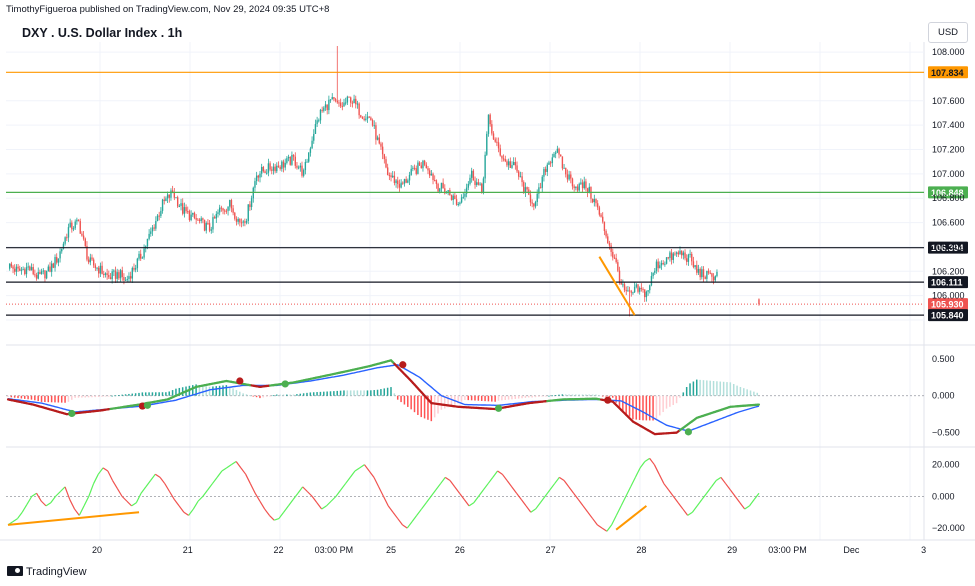 This screenshot has height=586, width=975. I want to click on time-tick-label-7: 28, so click(641, 550).